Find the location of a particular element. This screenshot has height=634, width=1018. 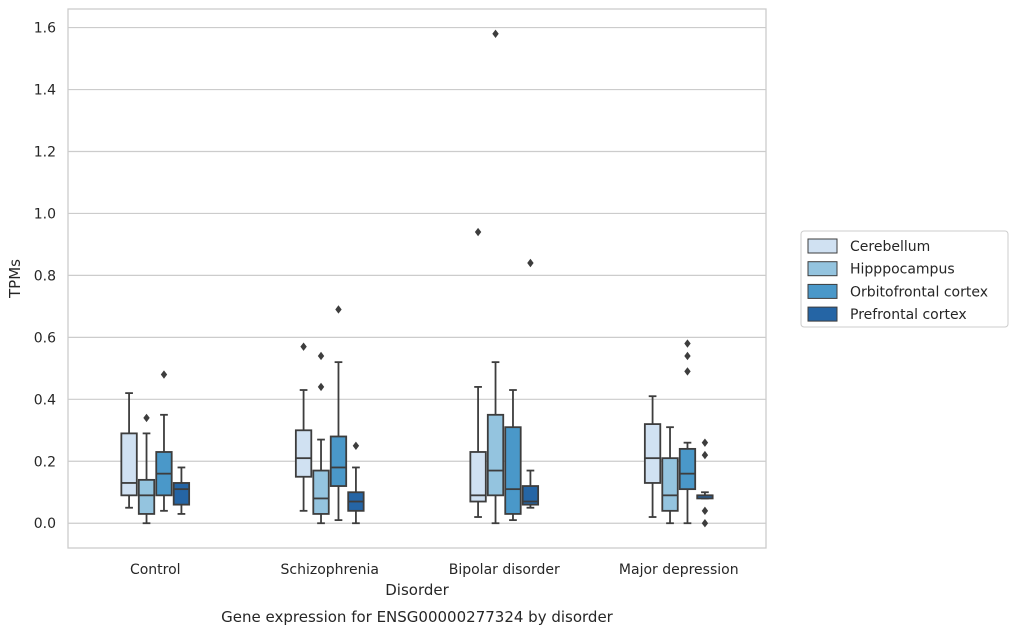

y-tick-label: 0.6 is located at coordinates (45, 338).